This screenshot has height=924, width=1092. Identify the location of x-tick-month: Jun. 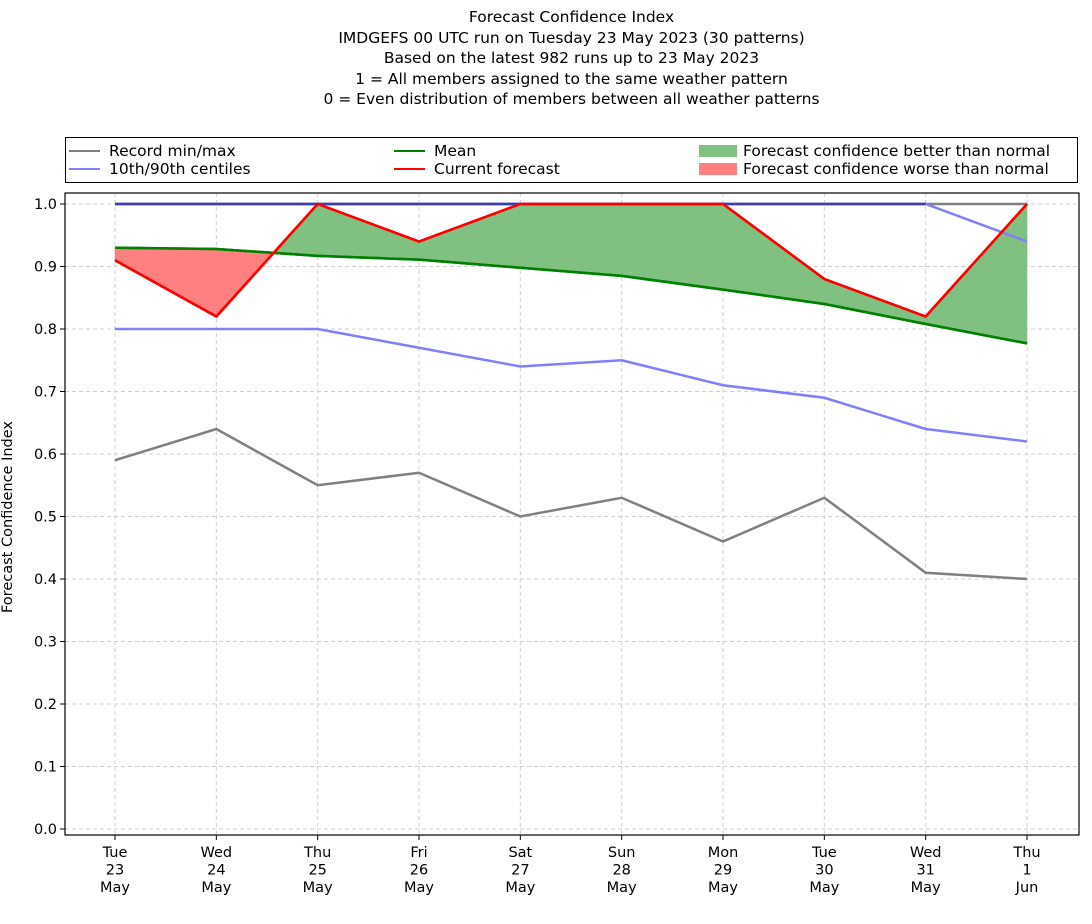
(1027, 888).